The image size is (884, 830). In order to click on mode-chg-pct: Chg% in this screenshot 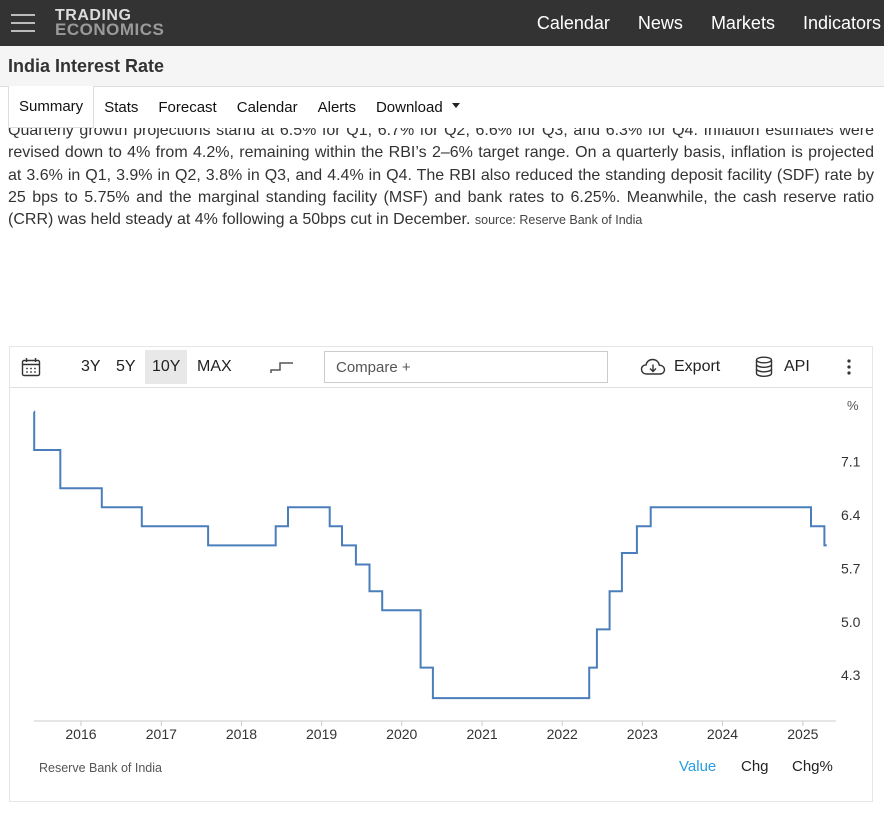, I will do `click(812, 766)`.